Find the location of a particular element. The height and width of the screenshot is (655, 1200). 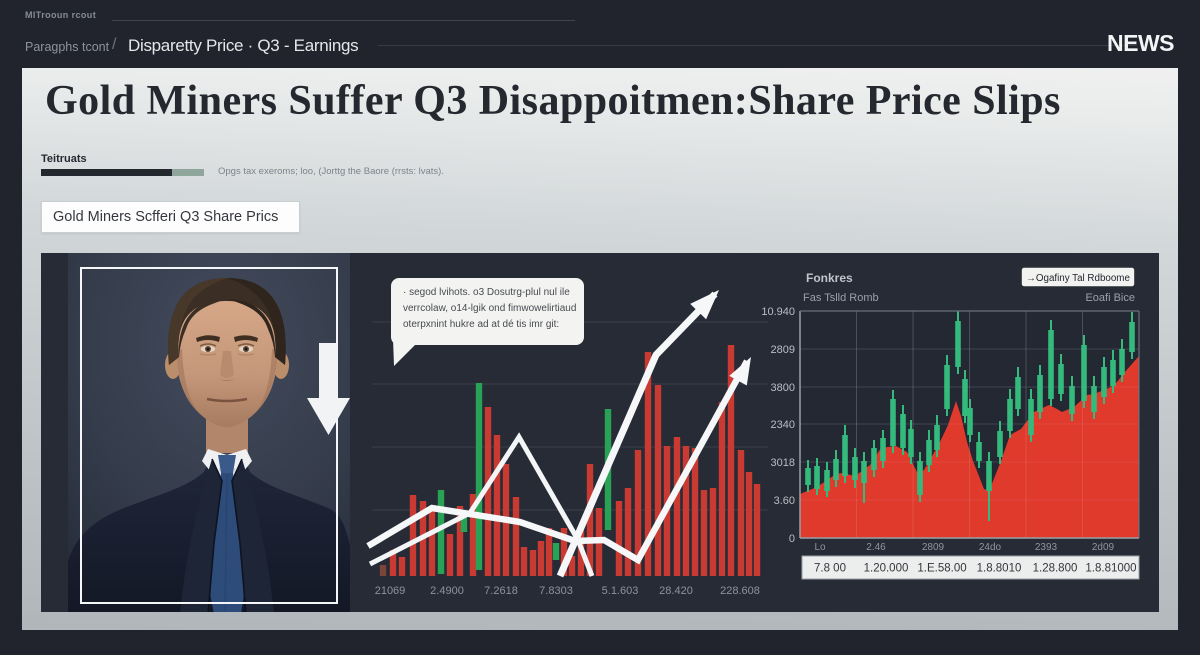

svg-text: 21069 is located at coordinates (390, 591).